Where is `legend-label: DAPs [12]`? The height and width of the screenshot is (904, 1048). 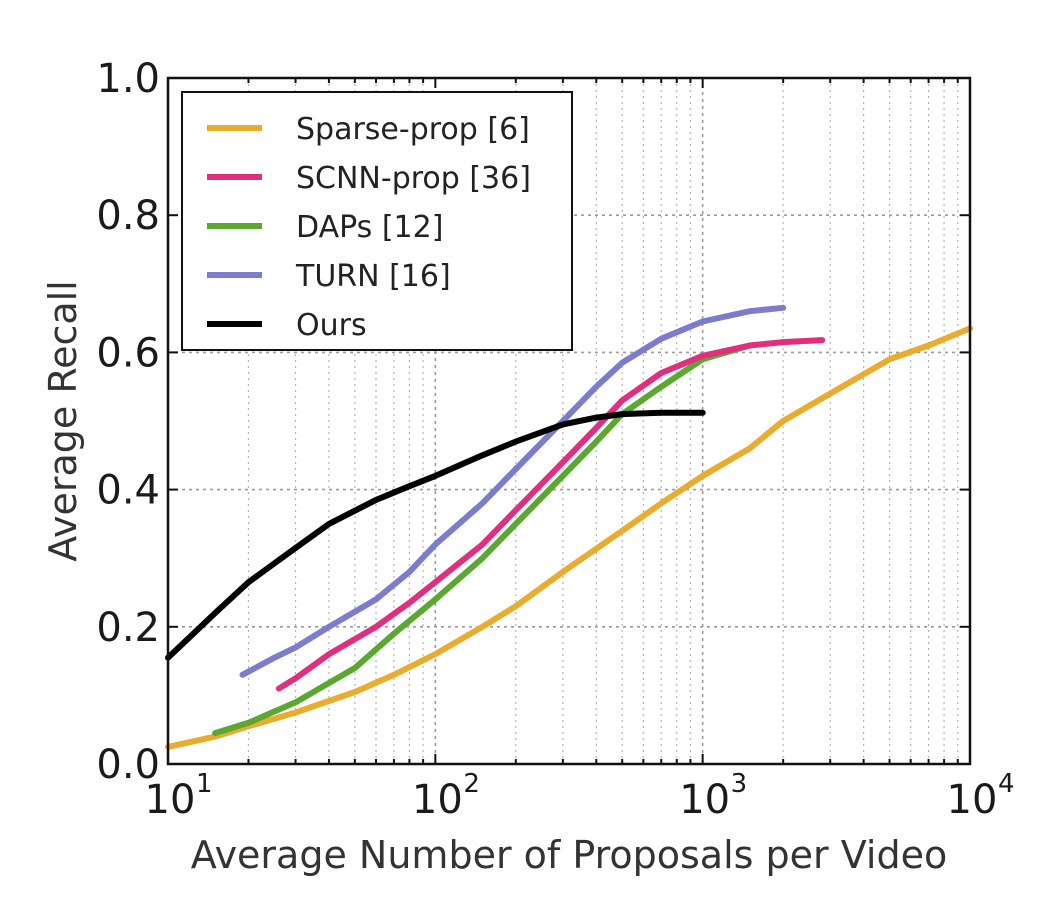
legend-label: DAPs [12] is located at coordinates (369, 227).